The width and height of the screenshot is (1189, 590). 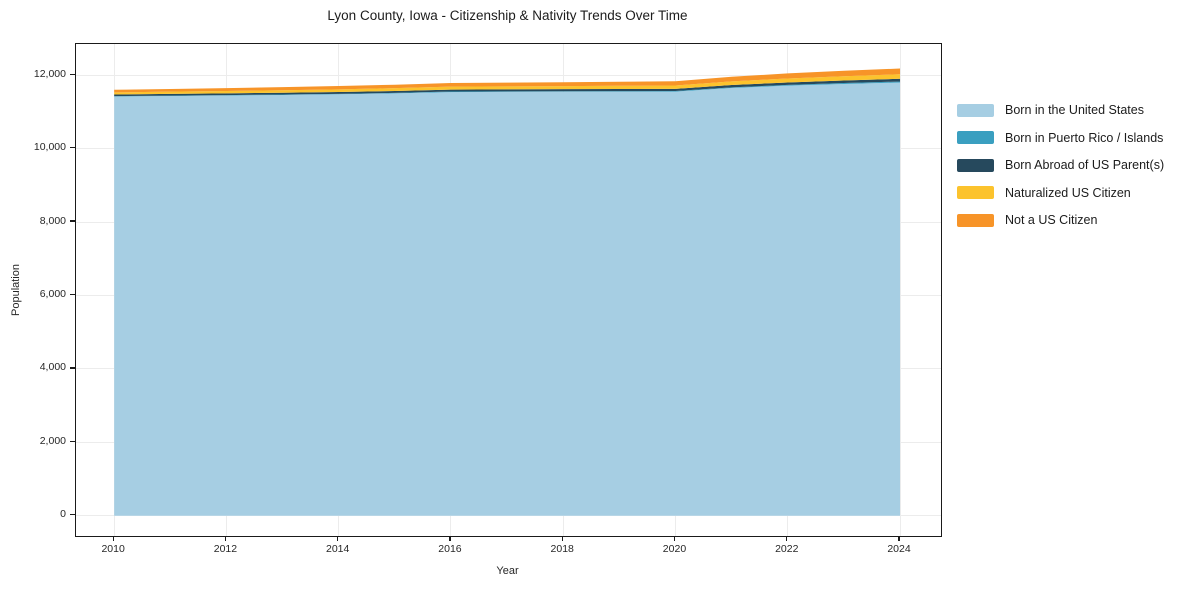 I want to click on legend-item: Born in Puerto Rico / Islands, so click(x=1060, y=138).